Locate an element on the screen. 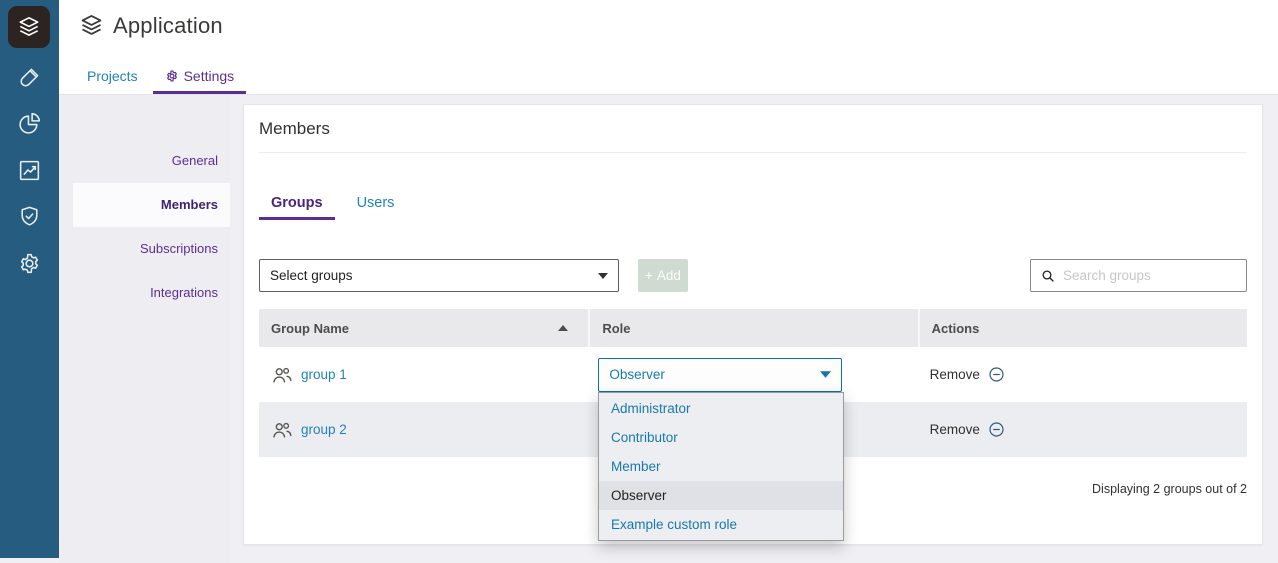  sidebar-item-integrations: Integrations is located at coordinates (184, 292).